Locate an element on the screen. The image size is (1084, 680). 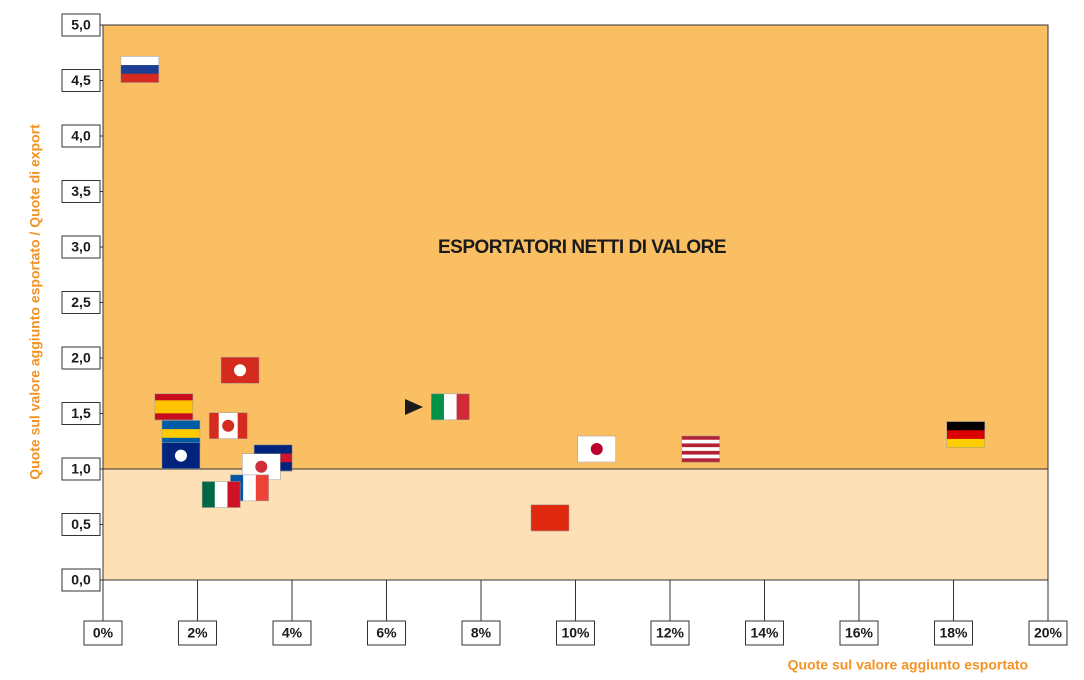
x-tick-label: 6% is located at coordinates (386, 633).